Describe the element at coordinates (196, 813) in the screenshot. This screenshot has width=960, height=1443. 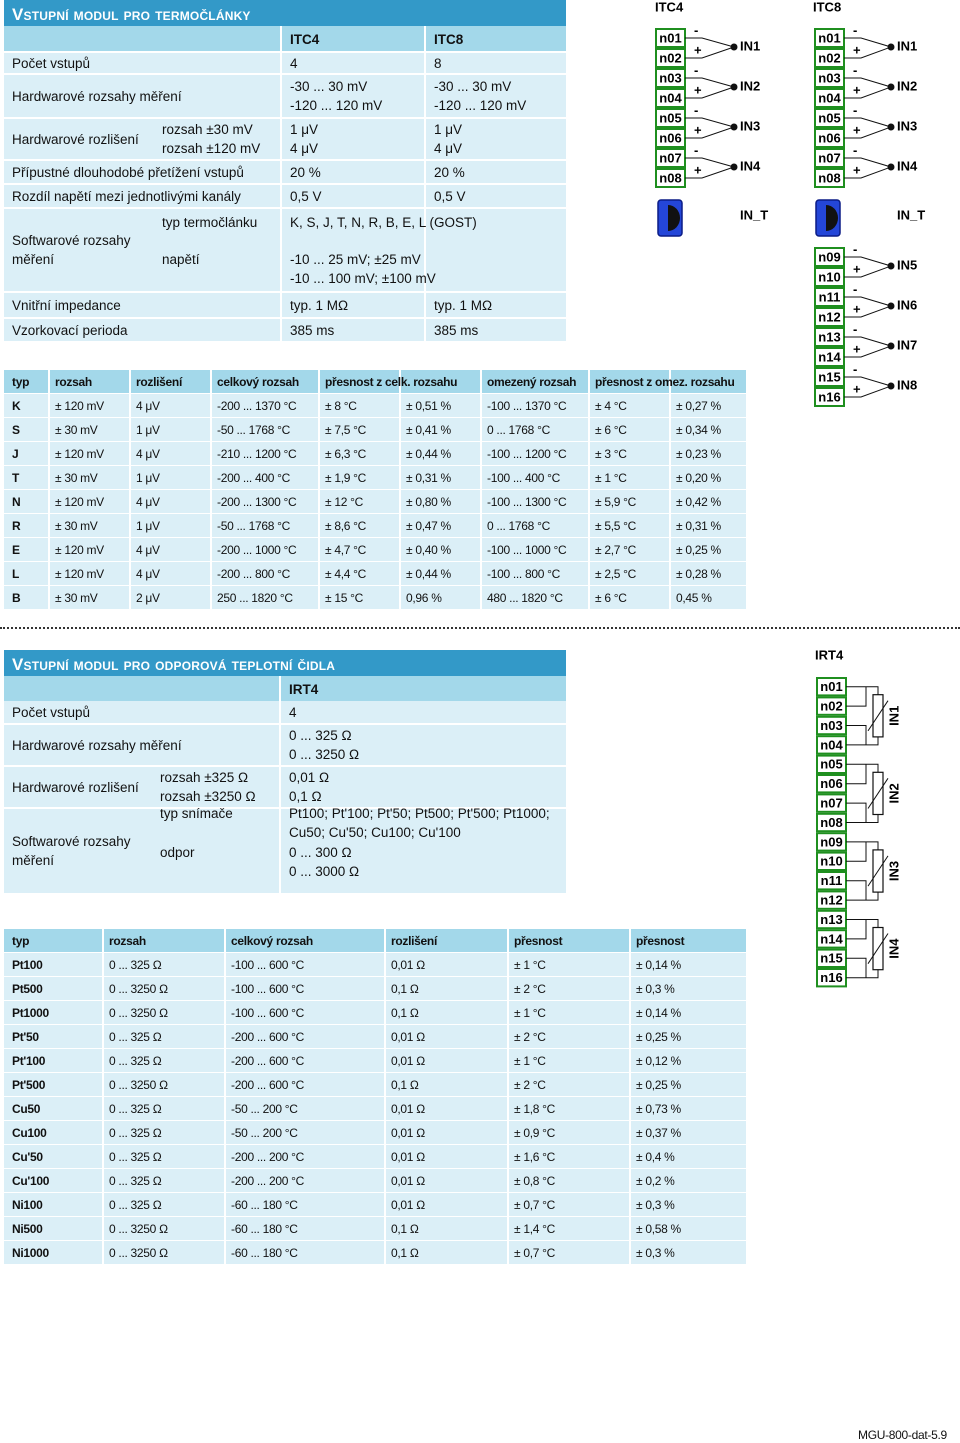
I see `sub-label: typ snímače` at that location.